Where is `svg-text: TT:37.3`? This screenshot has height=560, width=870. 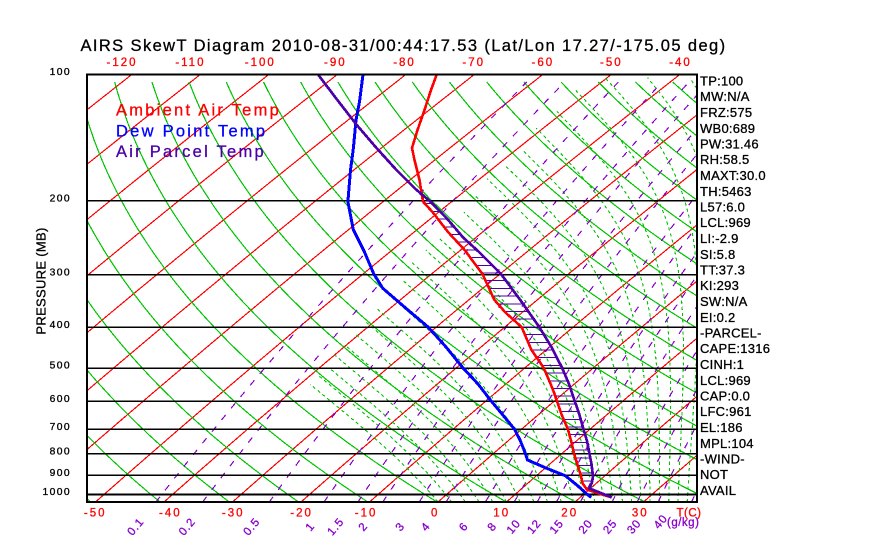 svg-text: TT:37.3 is located at coordinates (722, 270).